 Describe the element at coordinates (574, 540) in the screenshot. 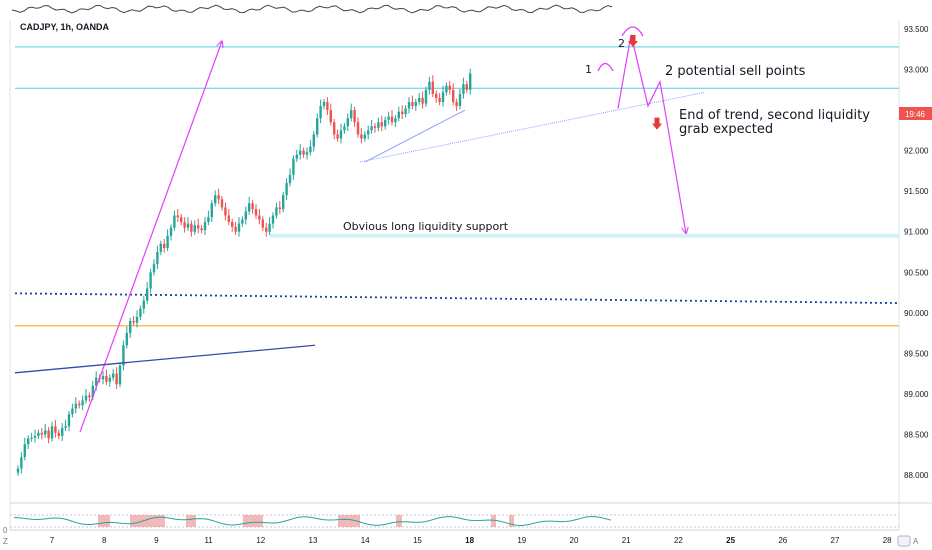

I see `time-tick-label: 20` at that location.